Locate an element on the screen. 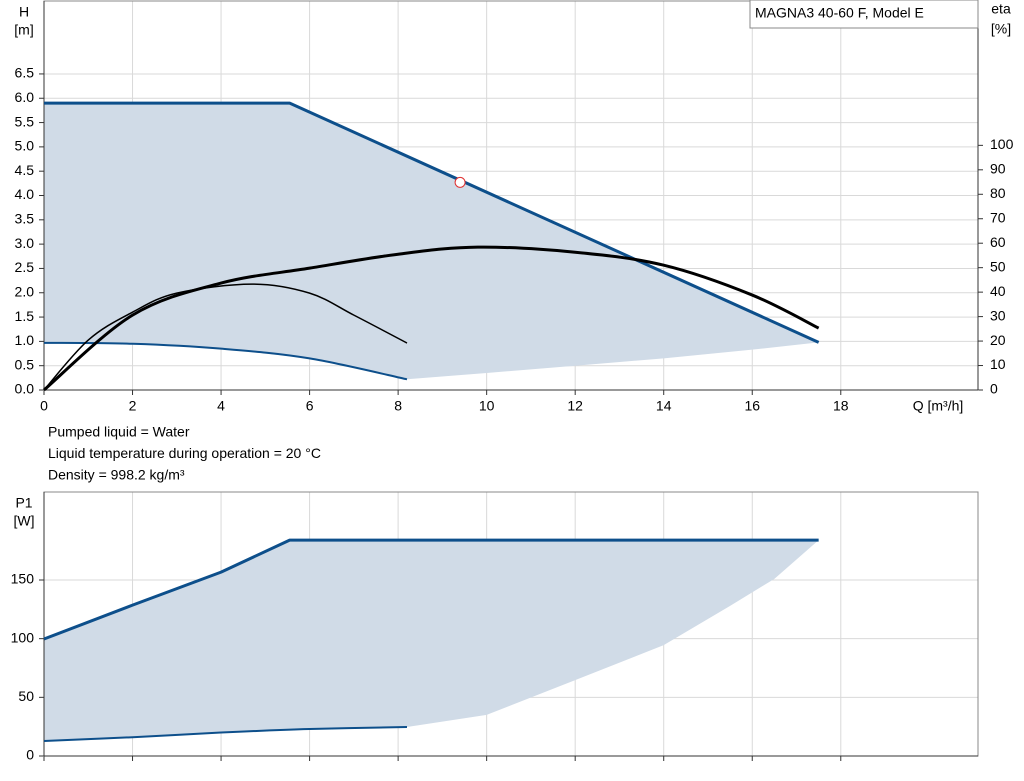 This screenshot has width=1024, height=781. y-tick-label: 0.0 is located at coordinates (25, 389).